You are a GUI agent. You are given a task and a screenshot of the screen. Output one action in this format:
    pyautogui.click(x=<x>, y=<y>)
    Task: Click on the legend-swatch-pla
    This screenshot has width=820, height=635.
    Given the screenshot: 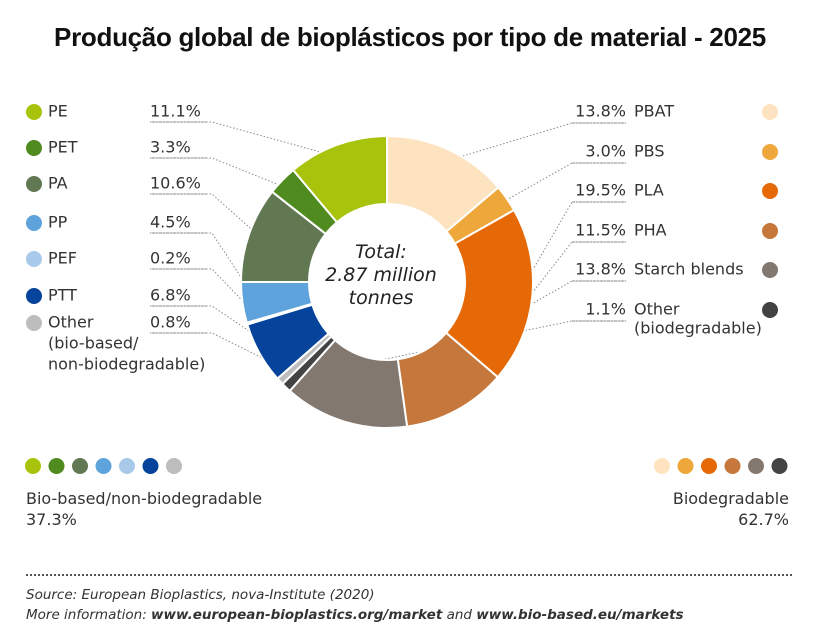 What is the action you would take?
    pyautogui.click(x=770, y=191)
    